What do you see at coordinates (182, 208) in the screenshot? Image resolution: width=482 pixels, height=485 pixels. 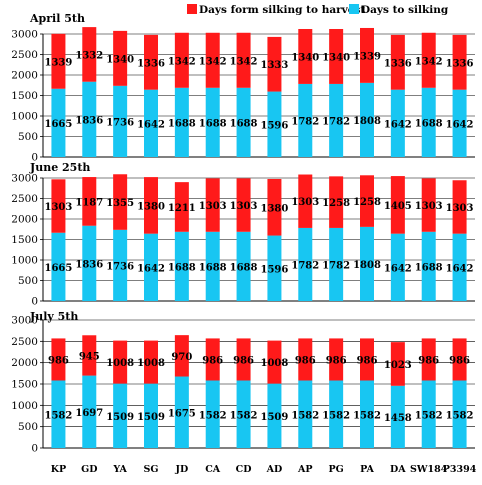 I see `data-label-harvest: 1211` at bounding box center [182, 208].